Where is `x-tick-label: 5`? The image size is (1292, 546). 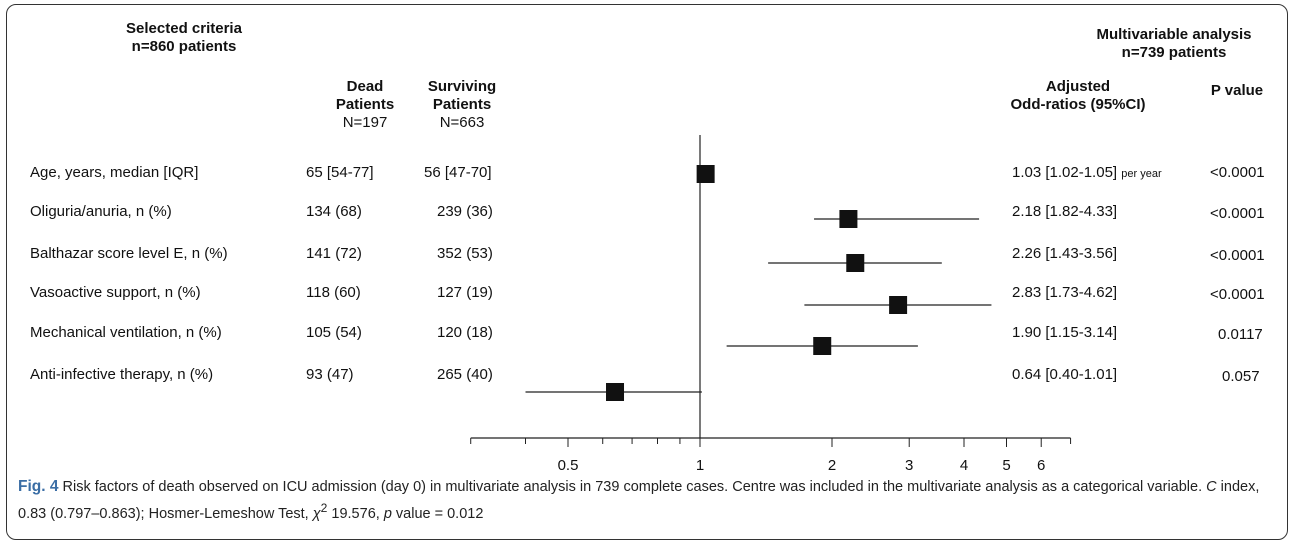
x-tick-label: 5 is located at coordinates (1006, 465).